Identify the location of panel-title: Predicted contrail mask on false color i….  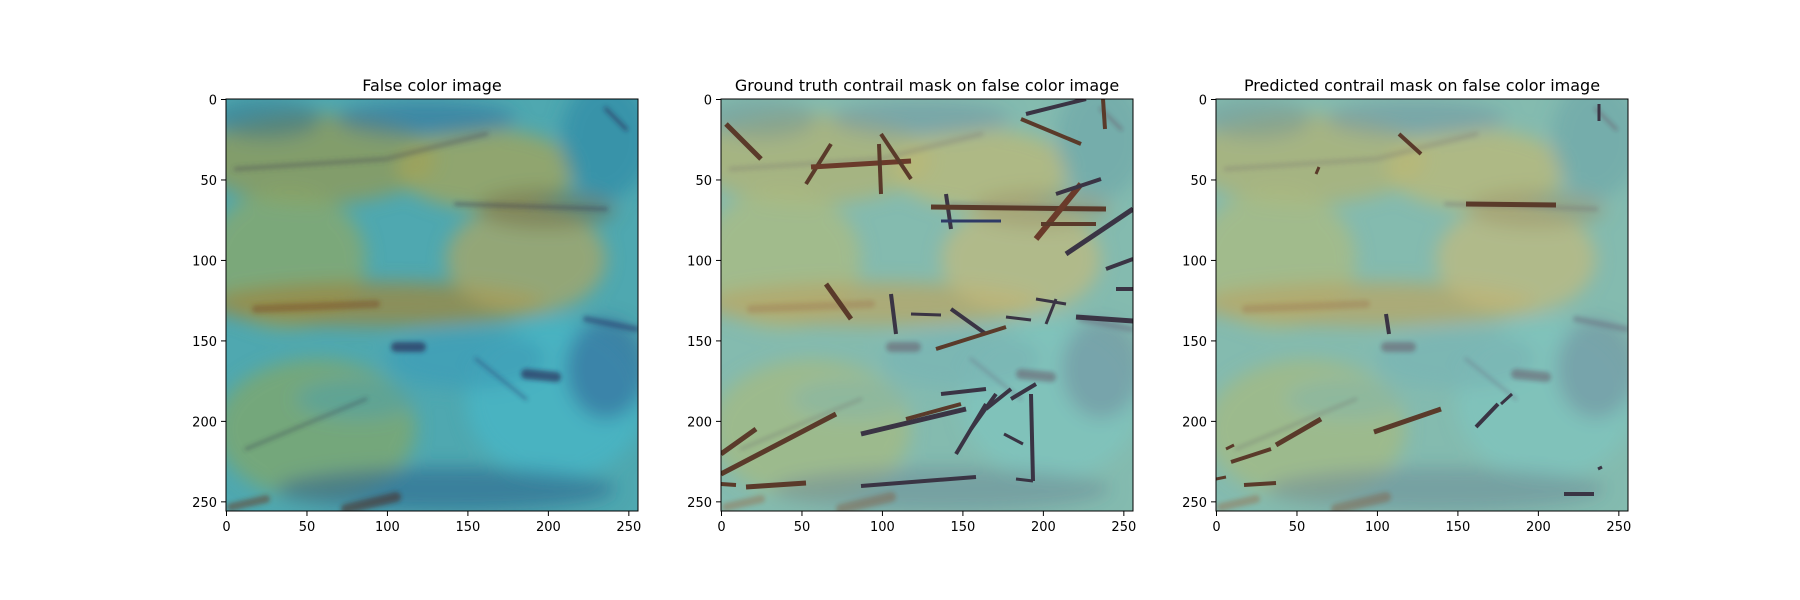
(1422, 85).